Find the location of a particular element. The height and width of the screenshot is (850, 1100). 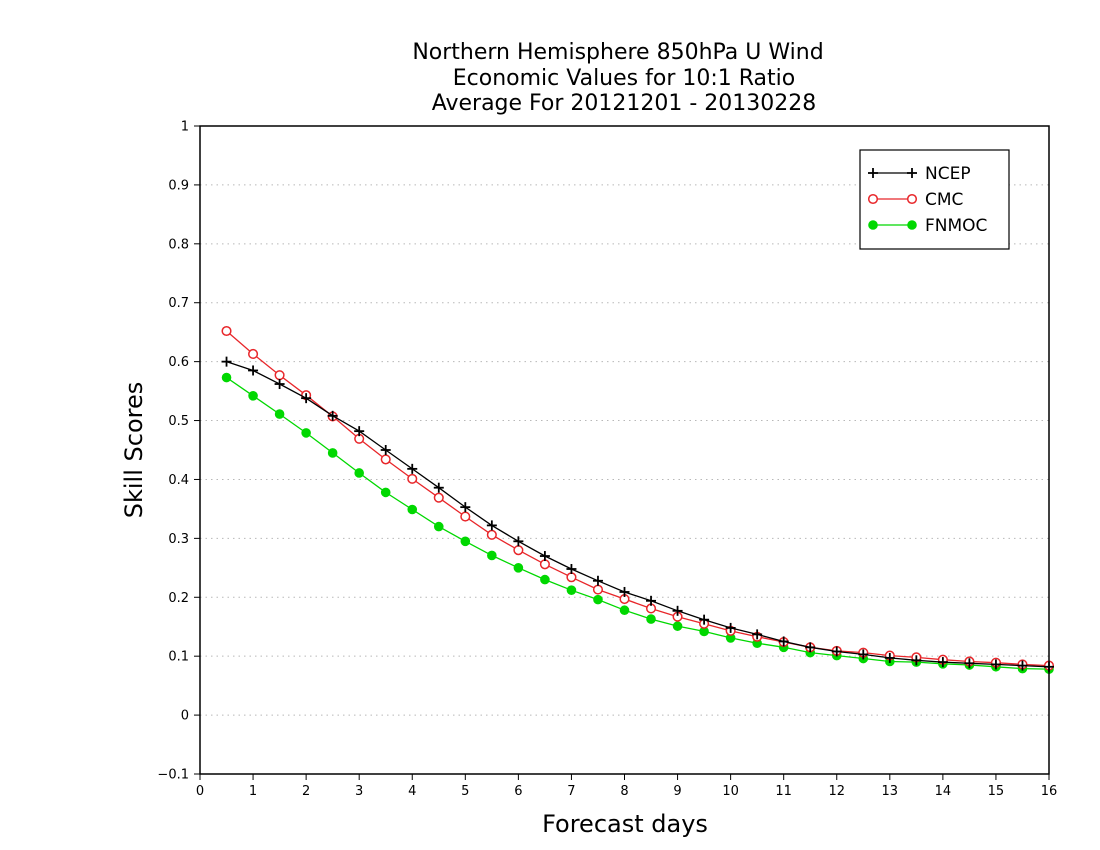

y-tick-label: 0 is located at coordinates (185, 716).